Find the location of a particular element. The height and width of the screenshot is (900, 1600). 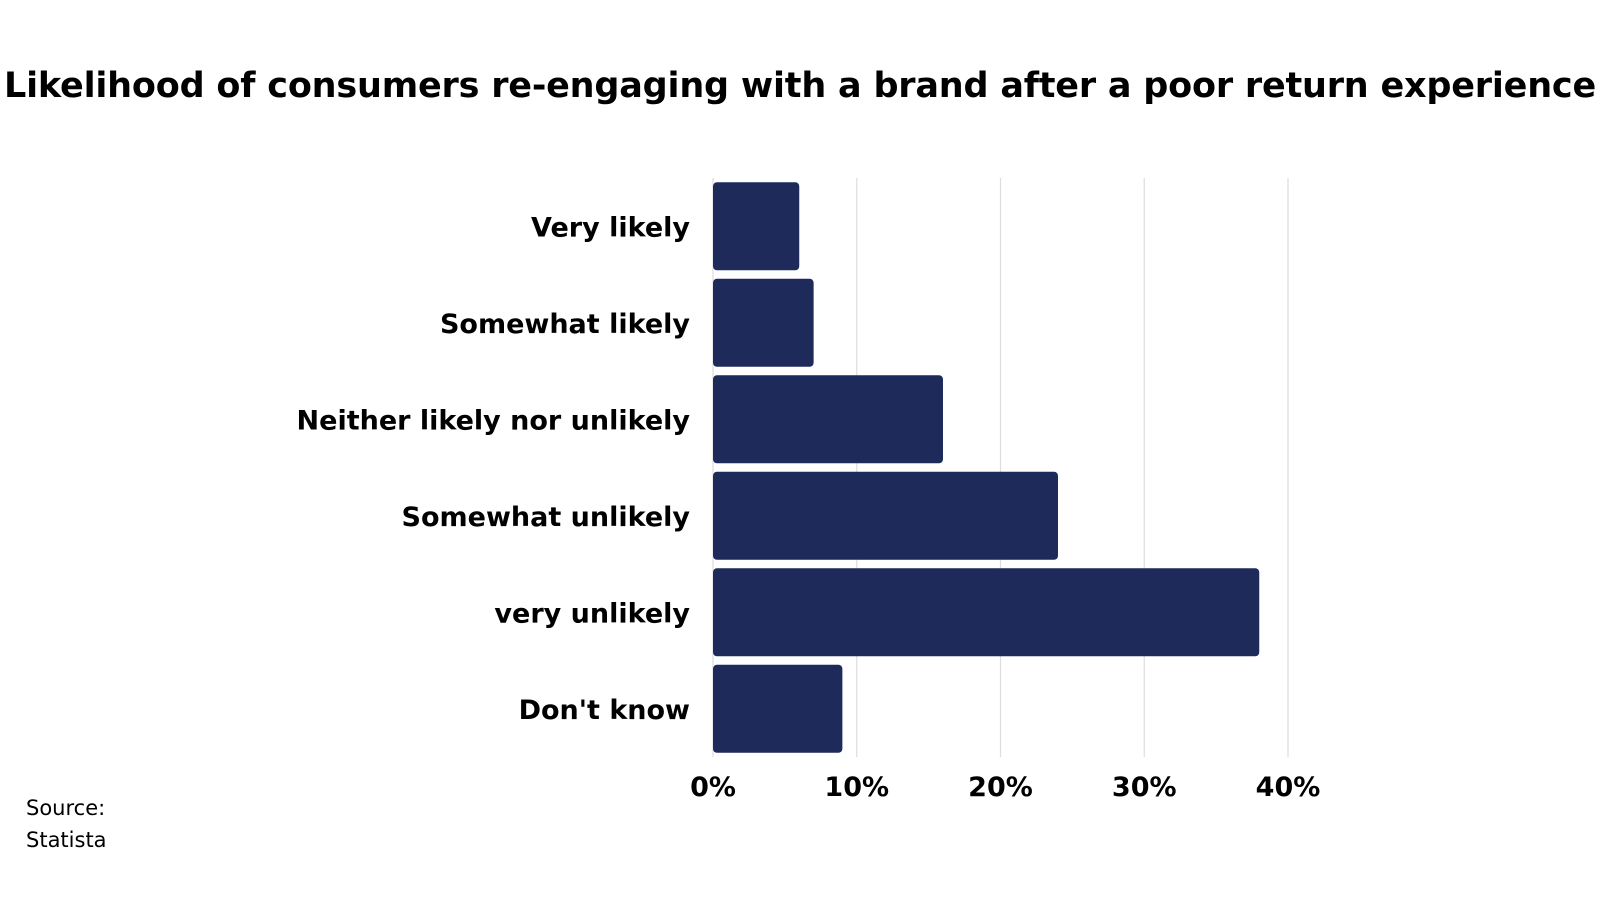

source-note: Source: Statista is located at coordinates (66, 824).